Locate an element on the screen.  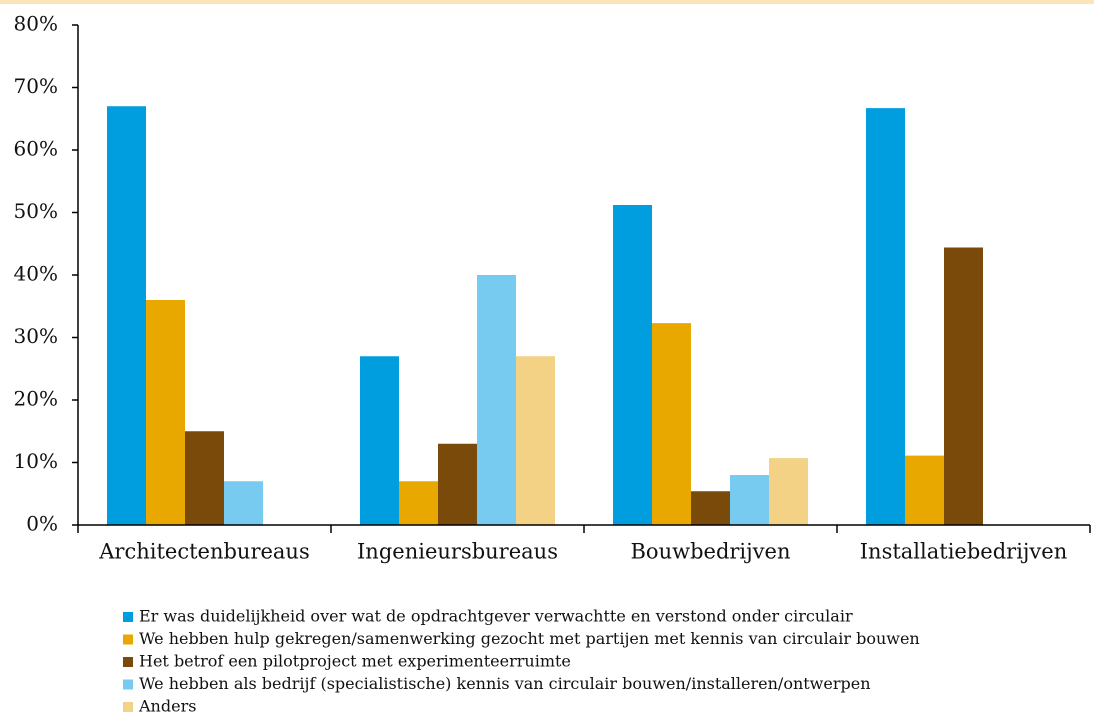
y-tick-label: 60% is located at coordinates (36, 149).